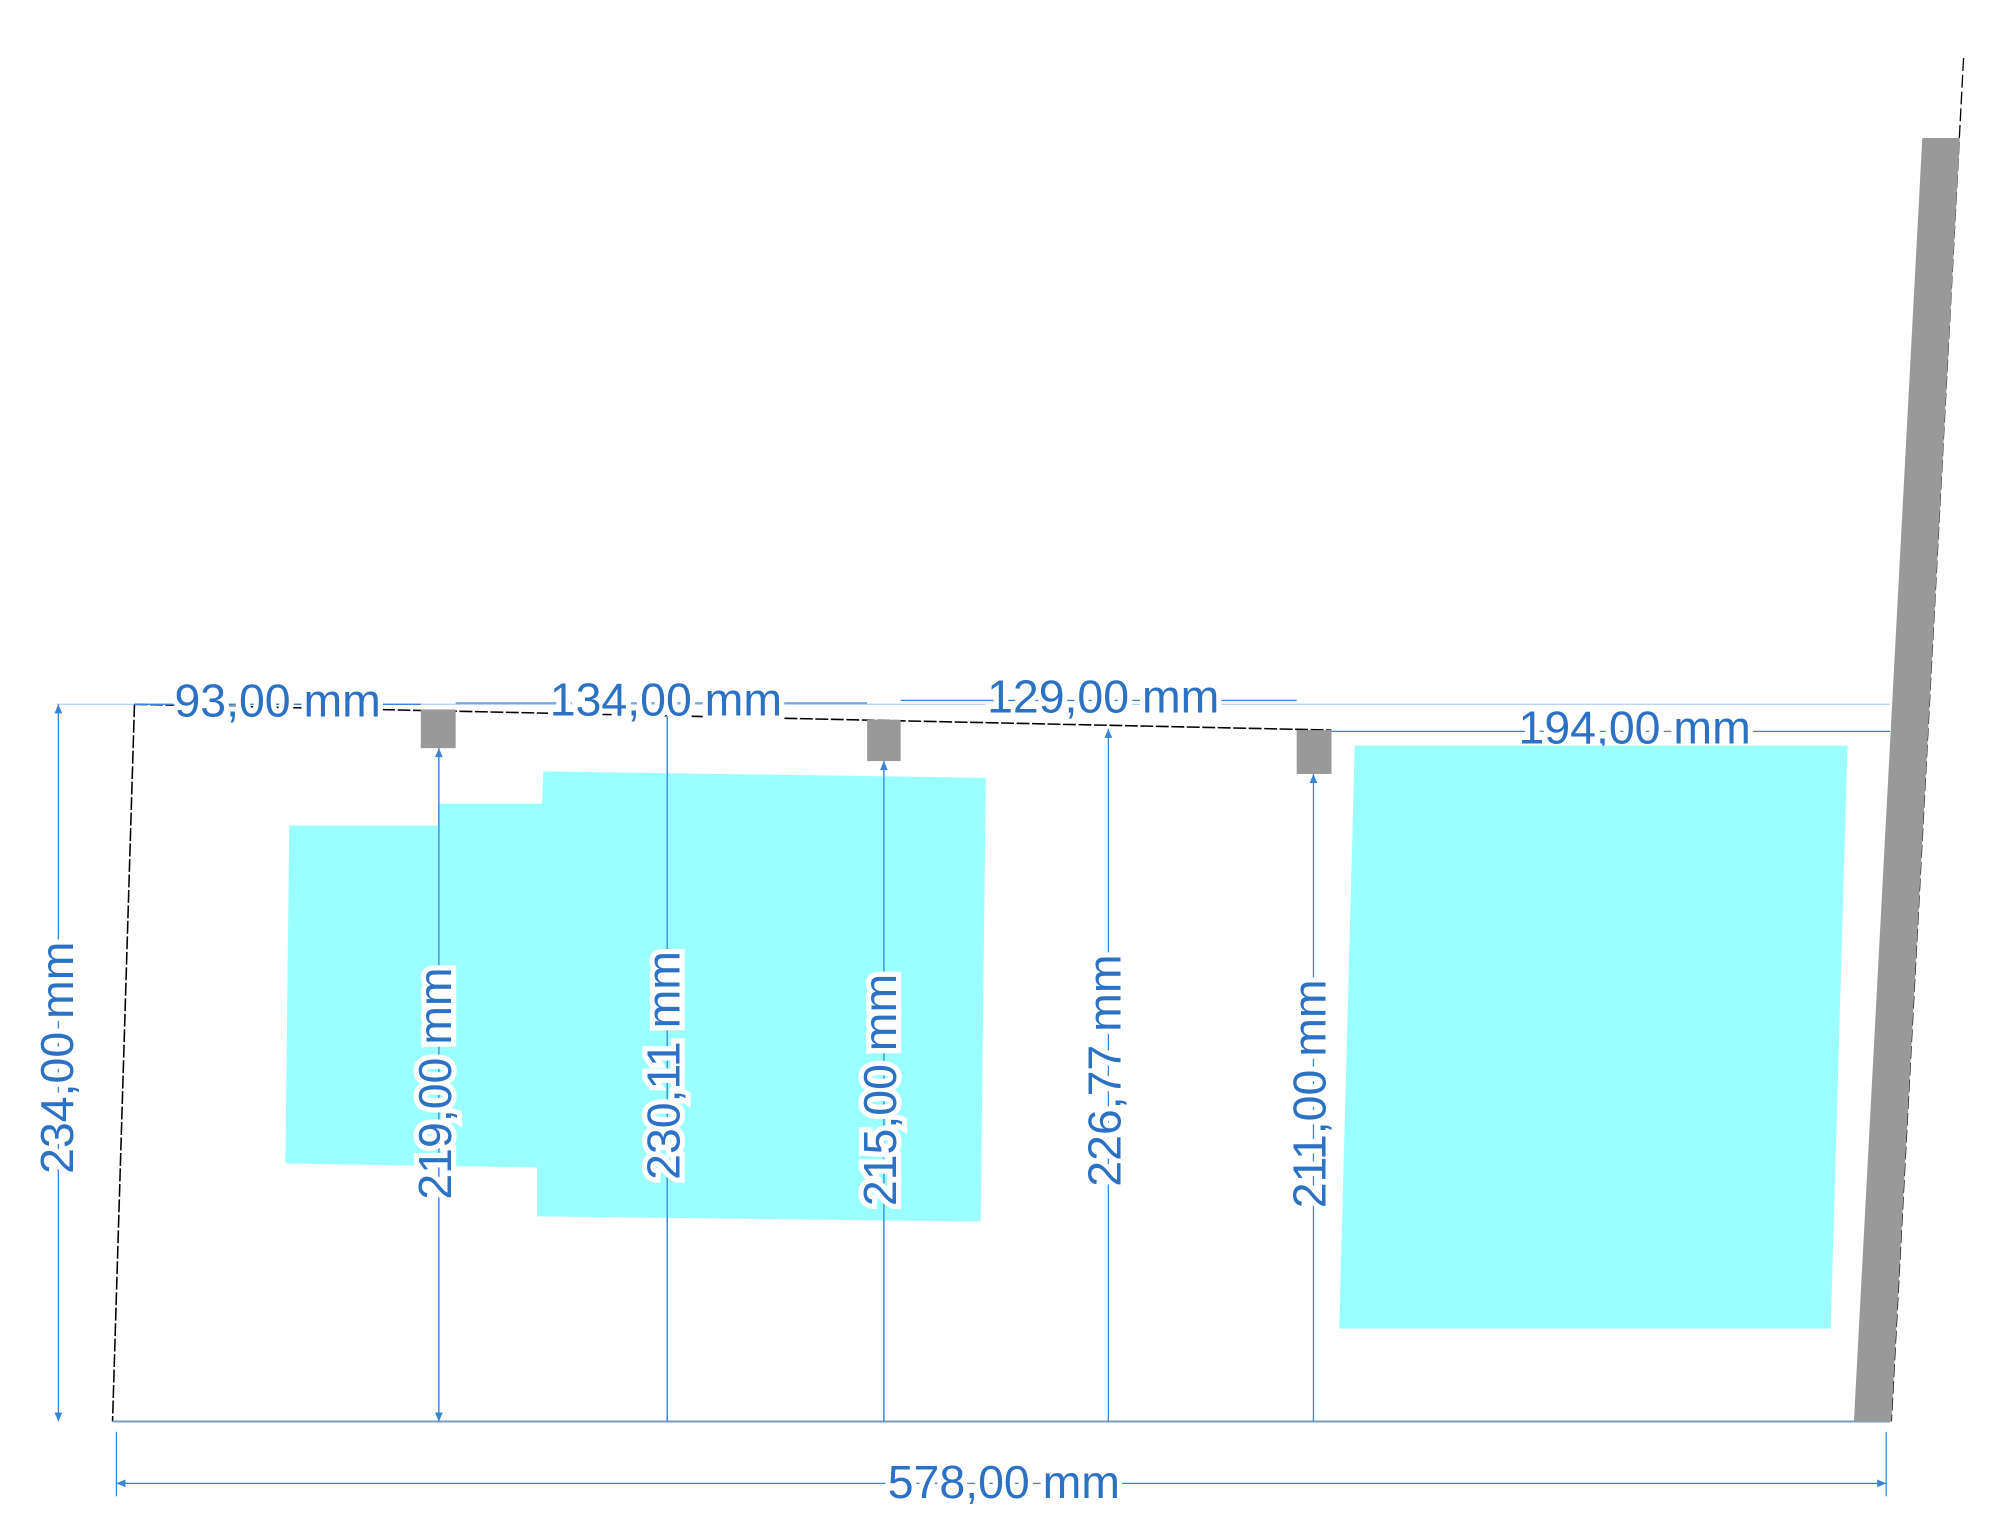 This screenshot has width=2000, height=1535. Describe the element at coordinates (435, 1083) in the screenshot. I see `dimension-label: 219,00 mm` at that location.